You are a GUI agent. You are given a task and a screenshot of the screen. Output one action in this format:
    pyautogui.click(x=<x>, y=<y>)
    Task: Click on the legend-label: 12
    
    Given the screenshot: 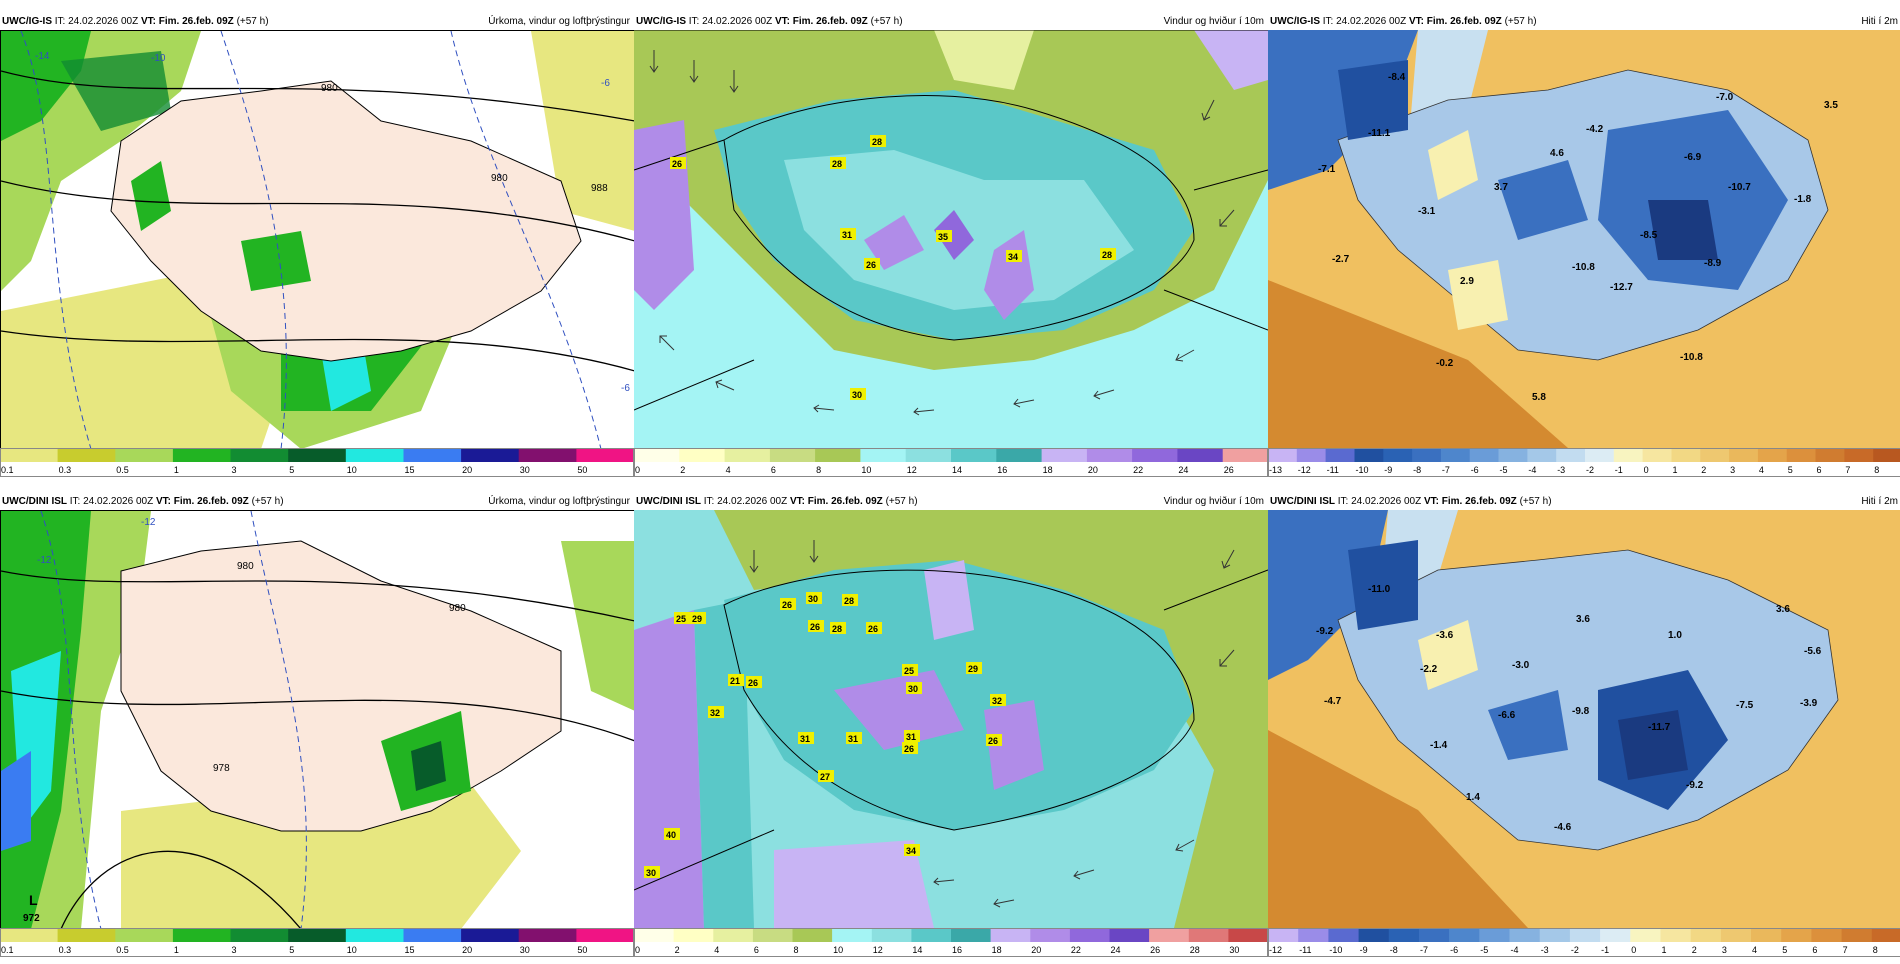 What is the action you would take?
    pyautogui.click(x=878, y=950)
    